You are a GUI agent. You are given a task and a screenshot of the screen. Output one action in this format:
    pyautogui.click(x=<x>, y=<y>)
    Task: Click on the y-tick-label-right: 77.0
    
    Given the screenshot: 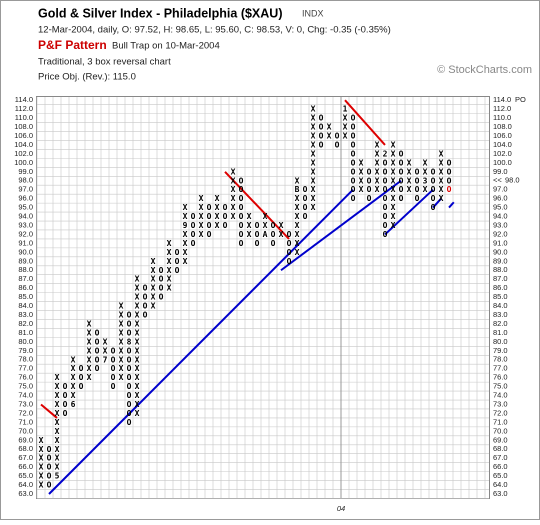 What is the action you would take?
    pyautogui.click(x=500, y=368)
    